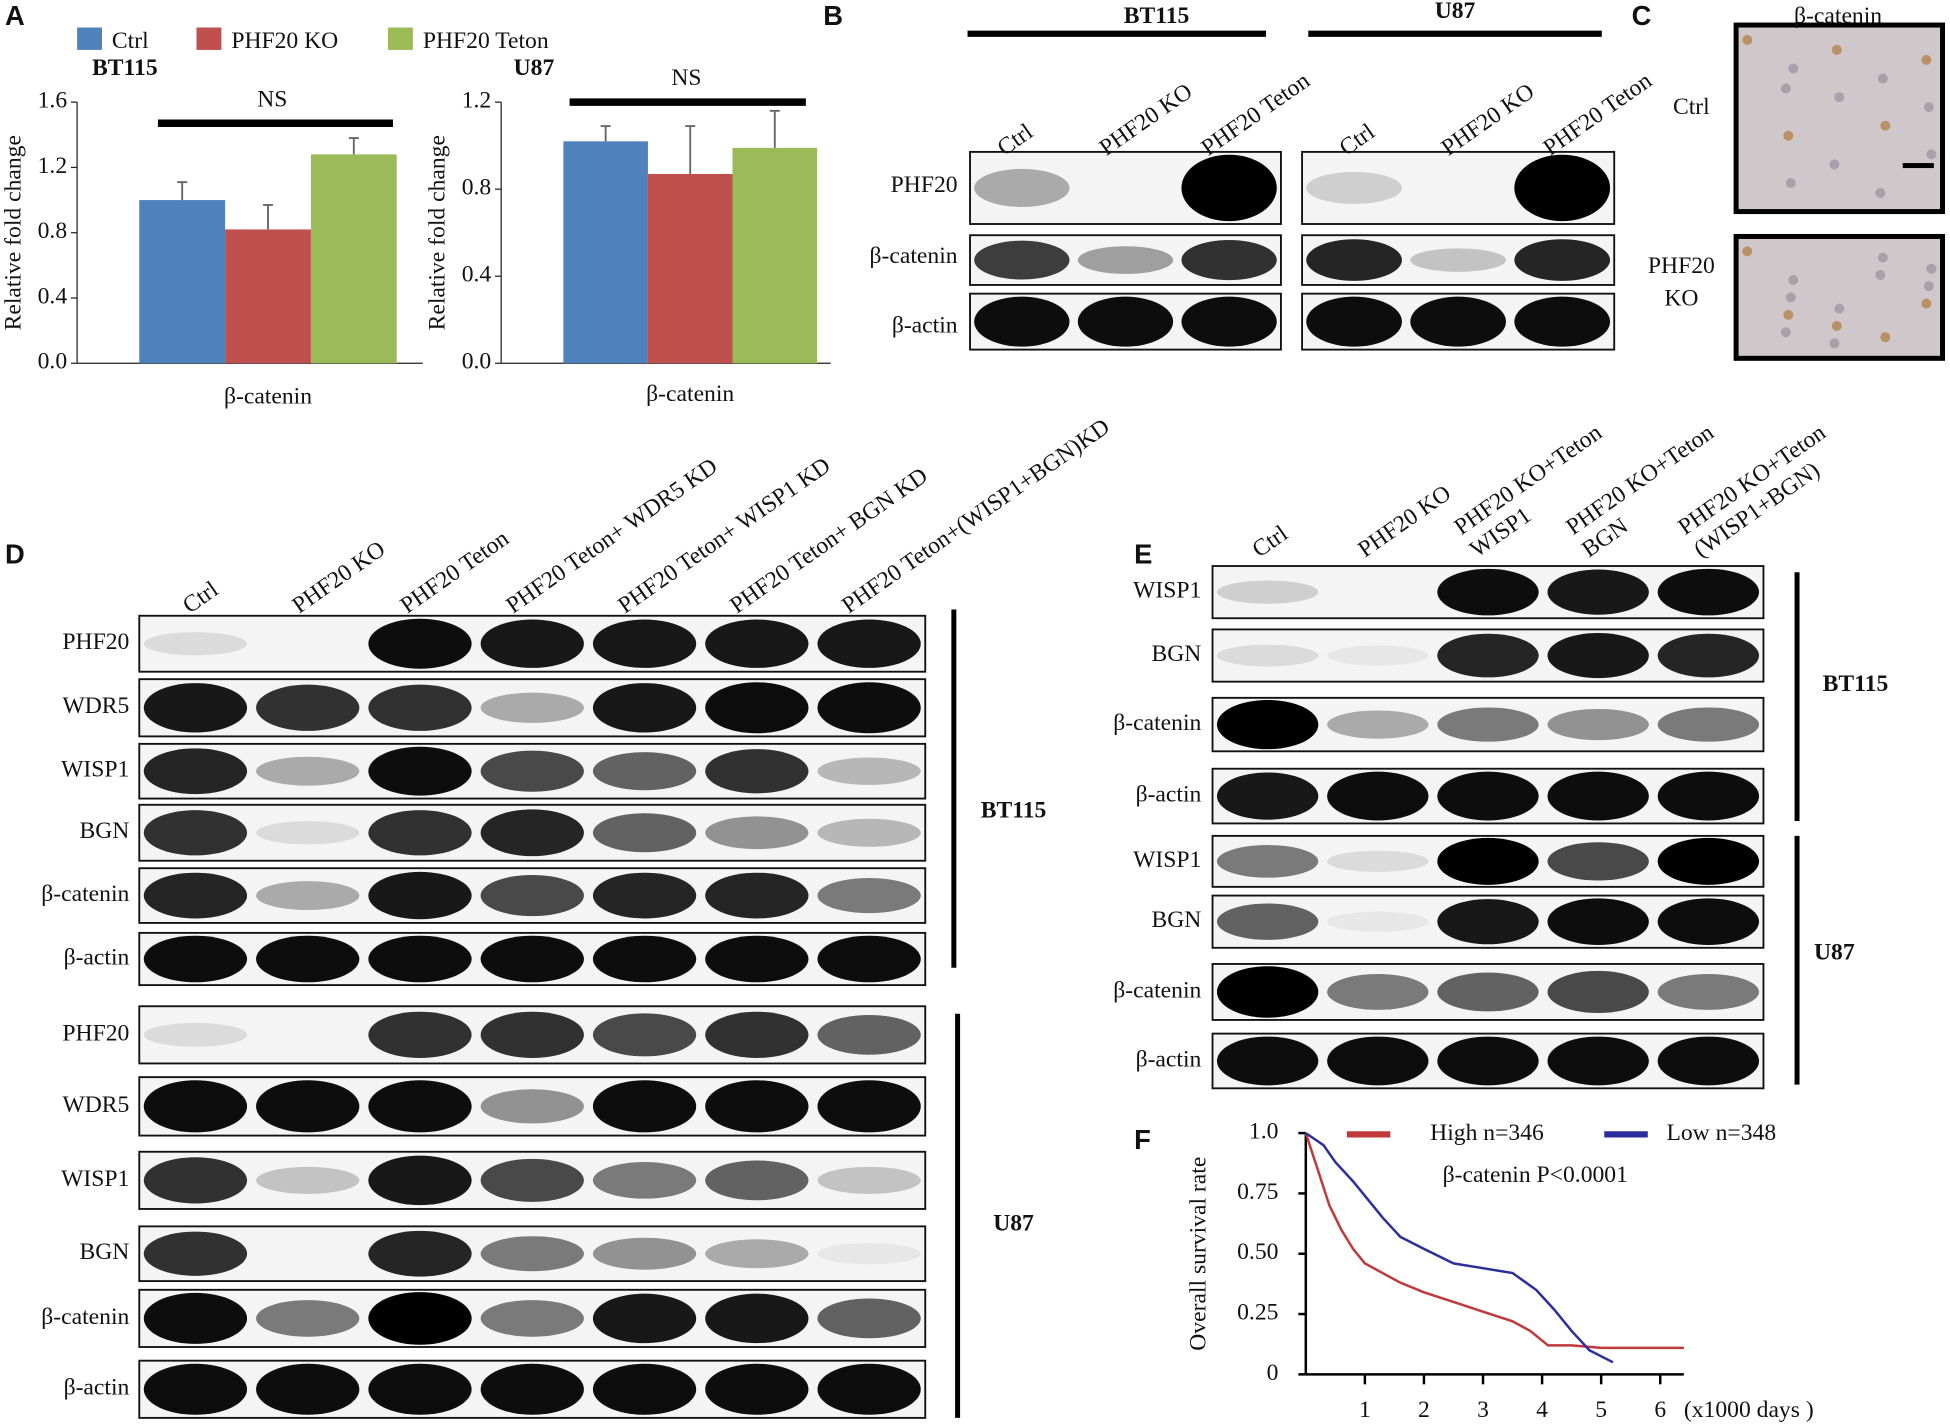 Image resolution: width=1950 pixels, height=1428 pixels. What do you see at coordinates (1856, 684) in the screenshot?
I see `cell-line-label: BT115` at bounding box center [1856, 684].